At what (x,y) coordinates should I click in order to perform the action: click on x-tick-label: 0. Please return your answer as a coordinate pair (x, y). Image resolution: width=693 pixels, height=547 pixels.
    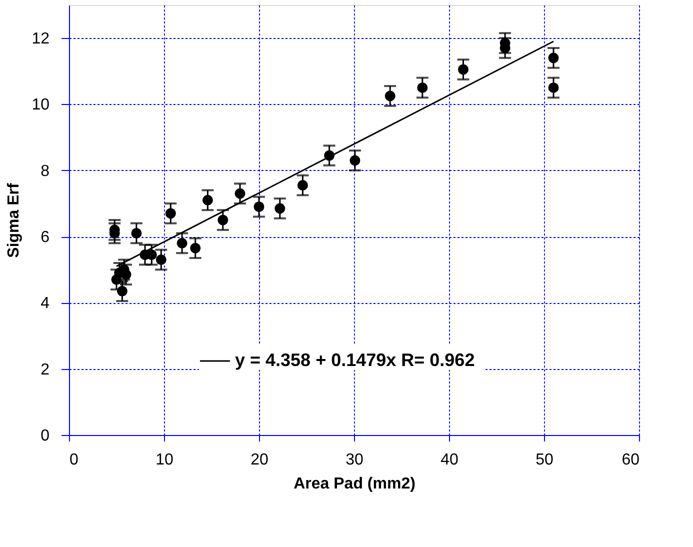
    Looking at the image, I should click on (74, 460).